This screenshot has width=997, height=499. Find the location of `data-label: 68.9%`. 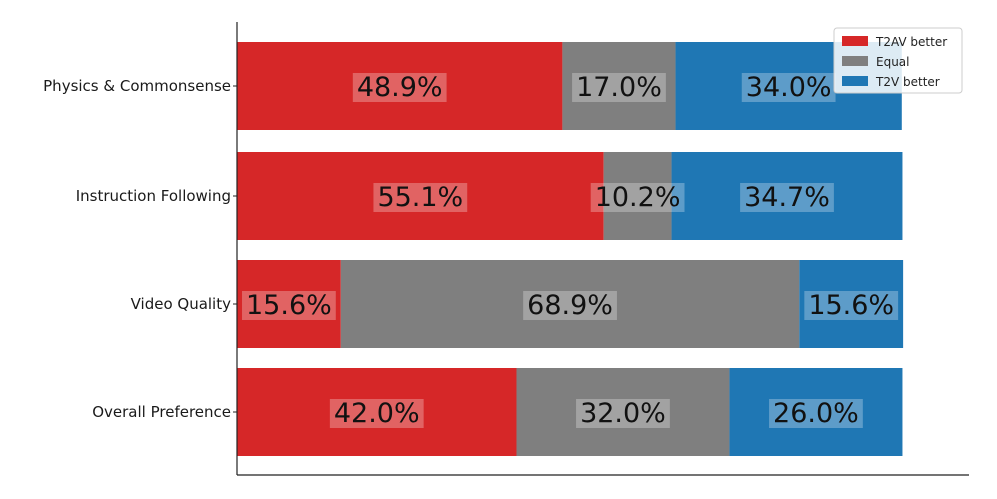

data-label: 68.9% is located at coordinates (570, 305).